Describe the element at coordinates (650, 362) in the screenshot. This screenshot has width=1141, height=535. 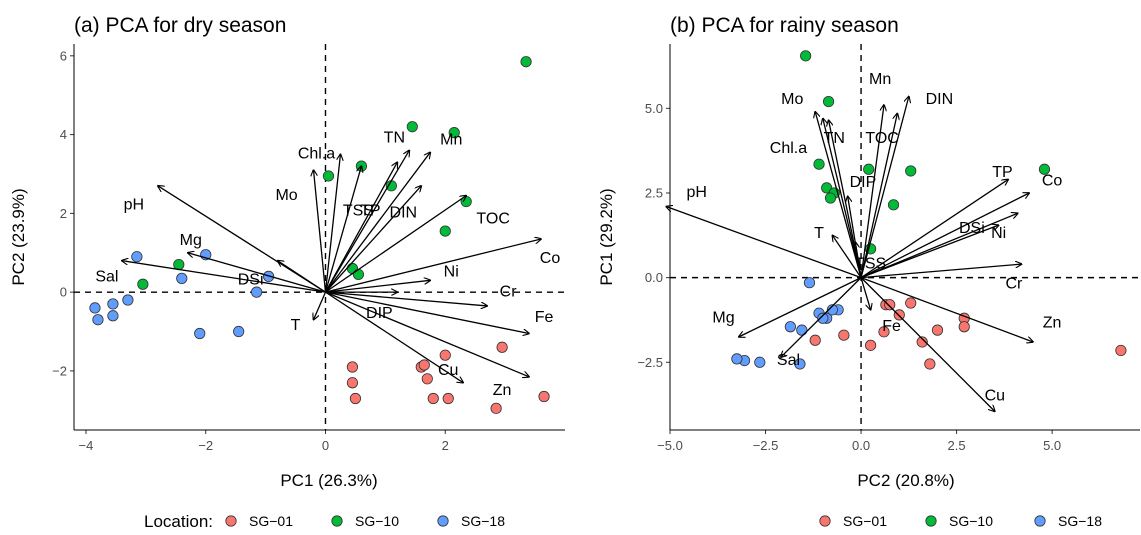
I see `panel-b-y-tick-label: −2.5` at that location.